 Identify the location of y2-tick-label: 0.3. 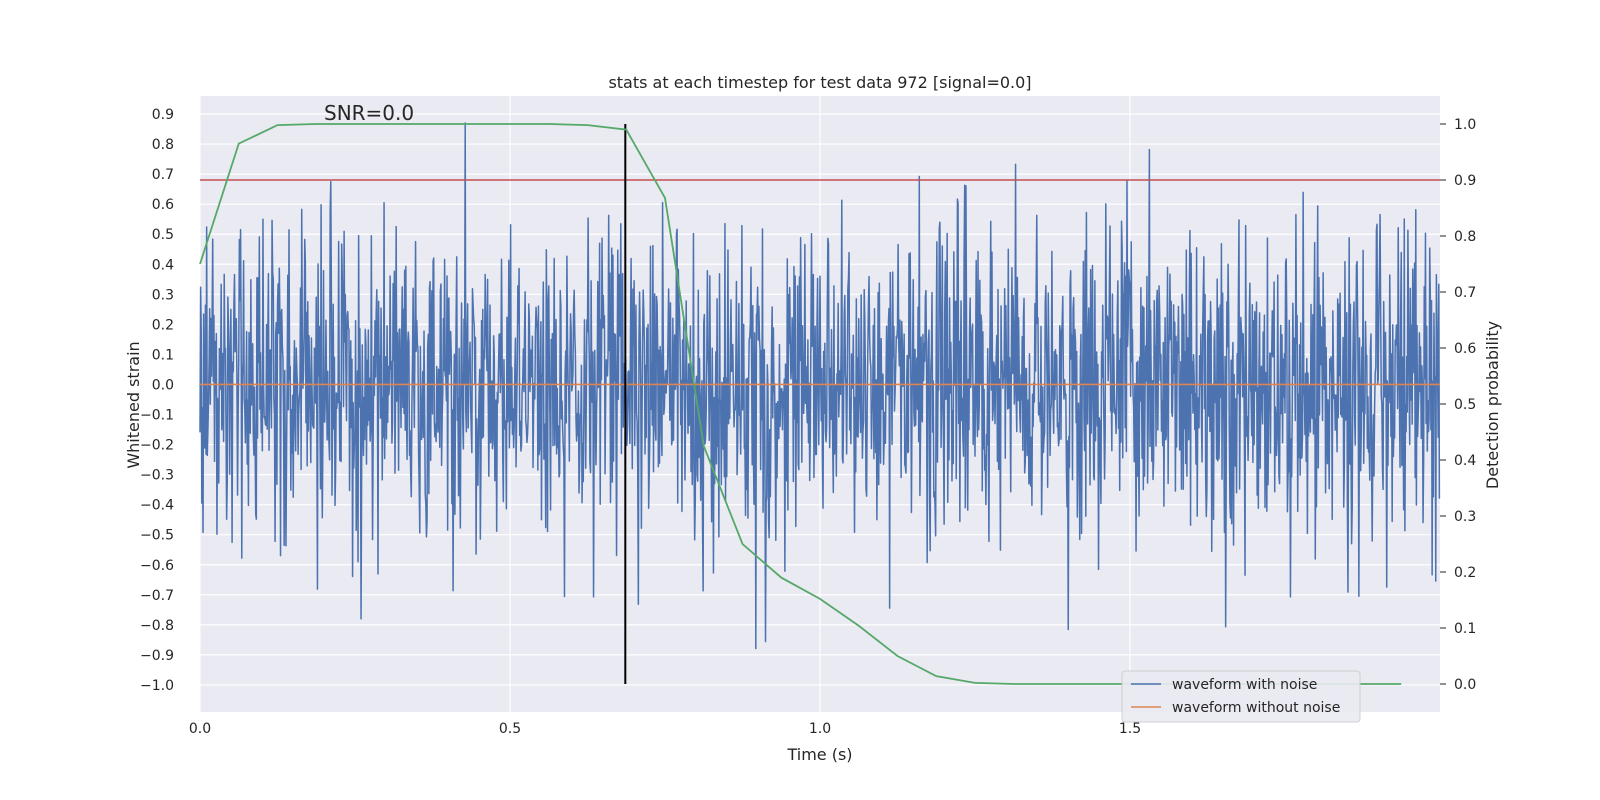
(1465, 517).